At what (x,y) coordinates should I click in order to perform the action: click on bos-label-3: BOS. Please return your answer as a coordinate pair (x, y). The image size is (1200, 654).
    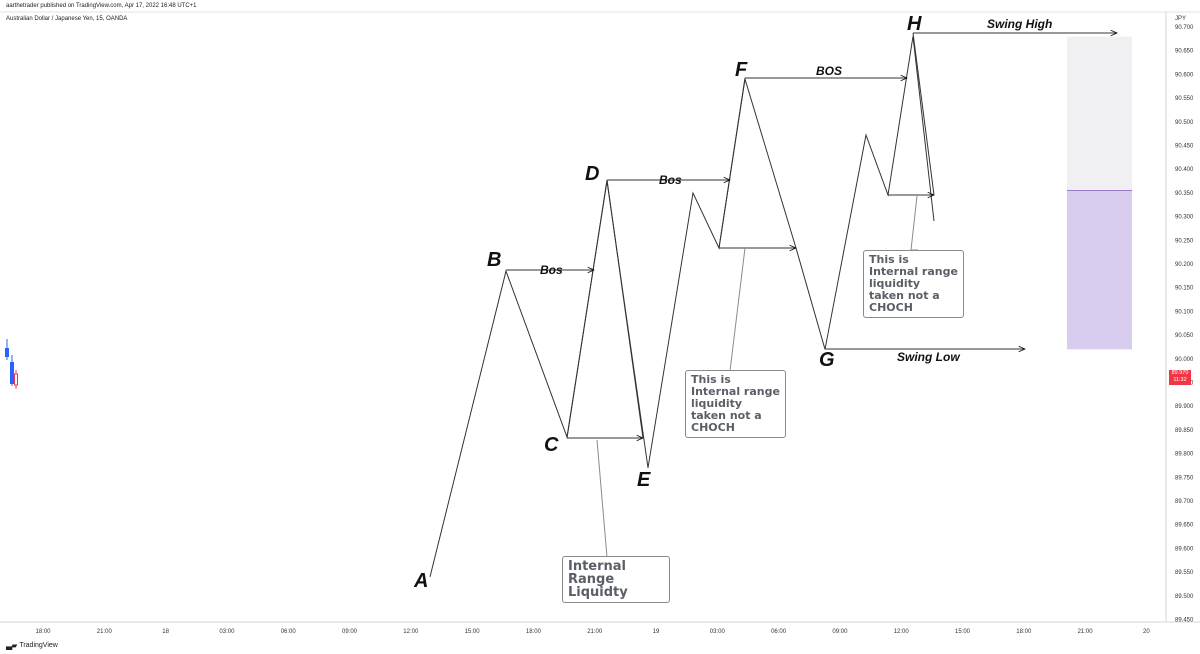
    Looking at the image, I should click on (829, 71).